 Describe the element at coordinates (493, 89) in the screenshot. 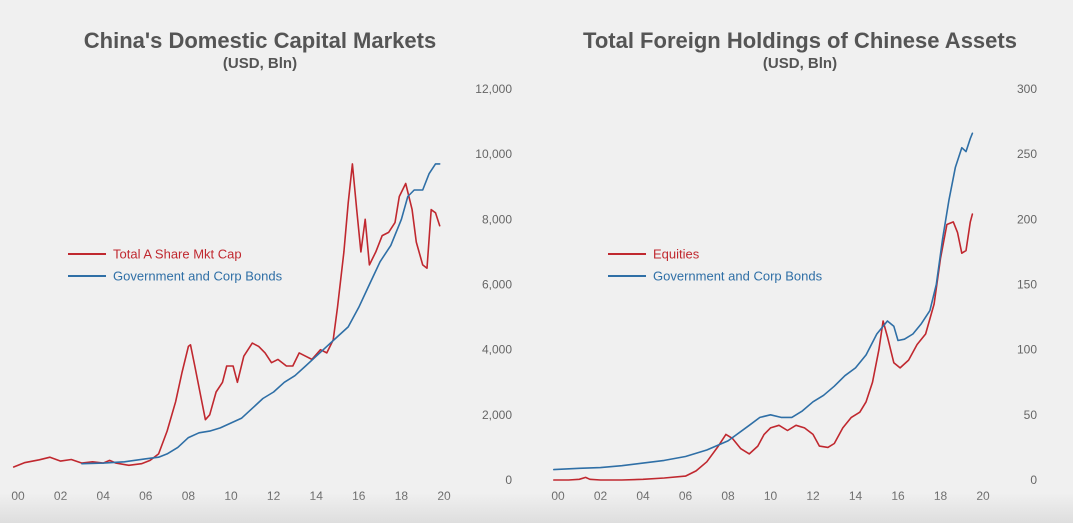

I see `y-tick-label: 12,000` at that location.